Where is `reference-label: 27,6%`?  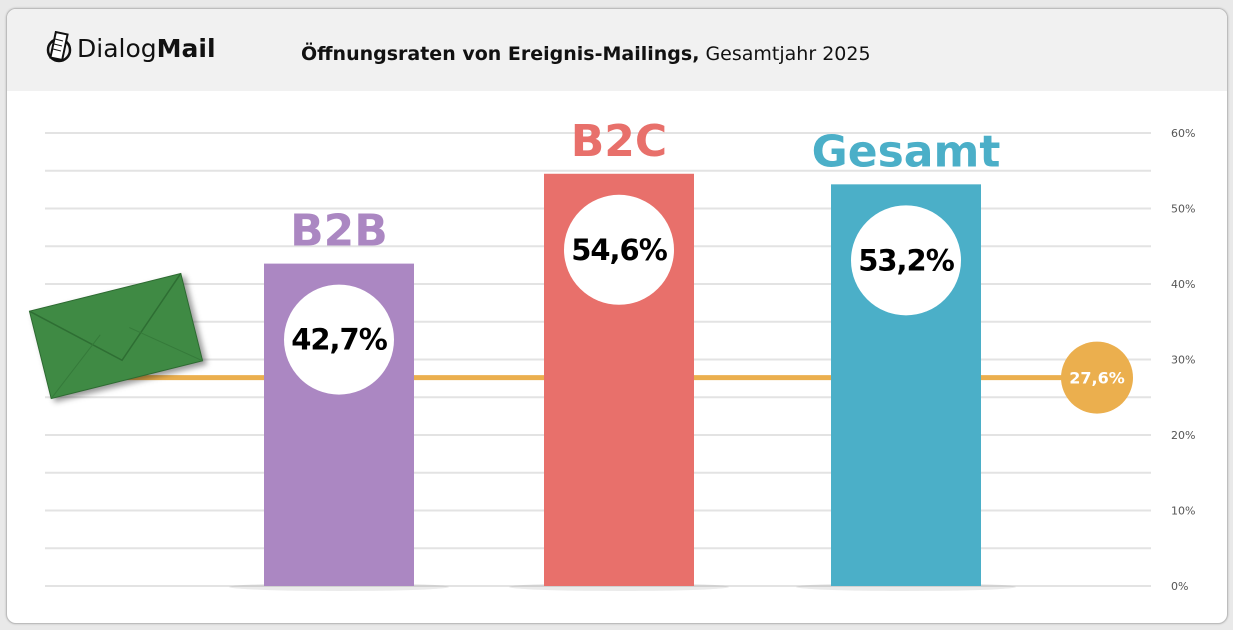 reference-label: 27,6% is located at coordinates (1097, 378).